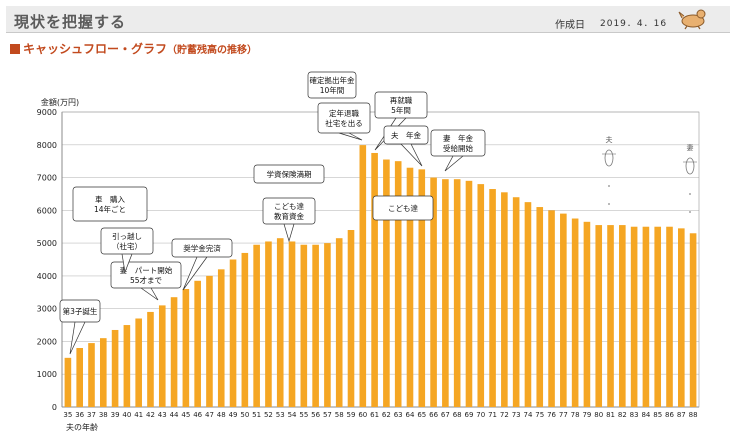 This screenshot has height=447, width=736. I want to click on section-square-icon, so click(15, 49).